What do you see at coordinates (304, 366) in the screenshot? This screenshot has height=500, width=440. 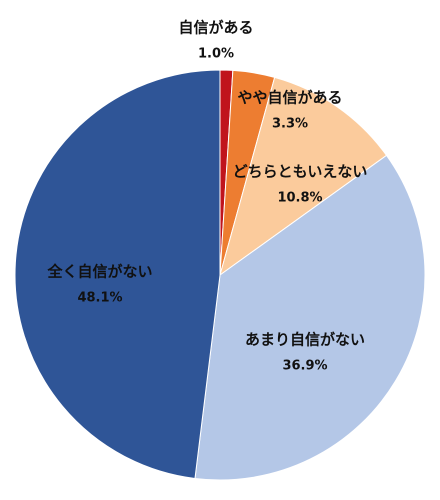 I see `slice-value-label: 36.9%` at bounding box center [304, 366].